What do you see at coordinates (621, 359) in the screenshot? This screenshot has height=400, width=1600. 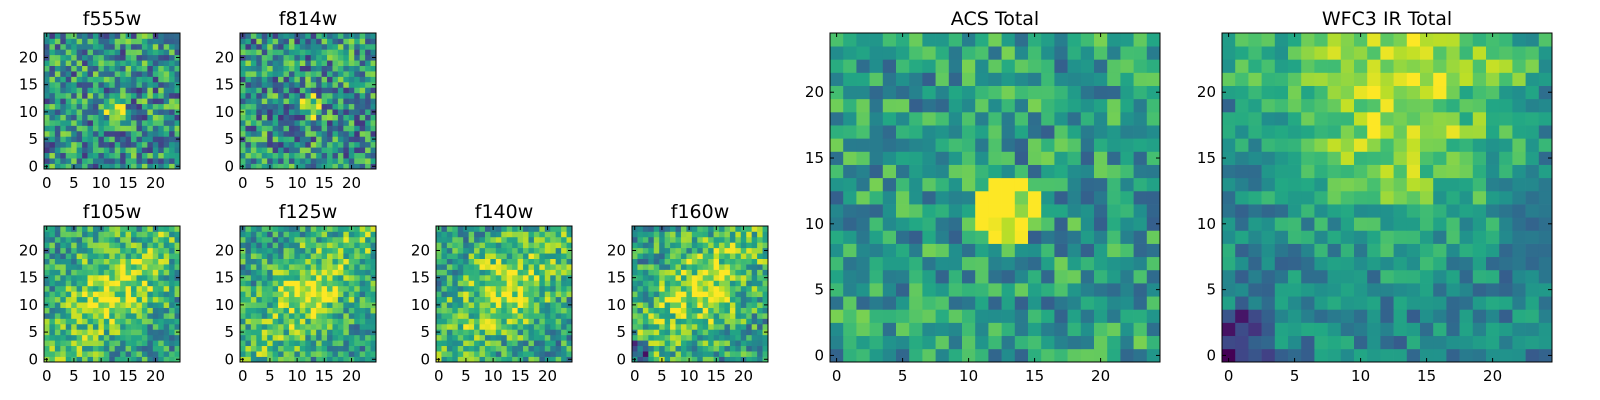 I see `y-tick-label: 0` at bounding box center [621, 359].